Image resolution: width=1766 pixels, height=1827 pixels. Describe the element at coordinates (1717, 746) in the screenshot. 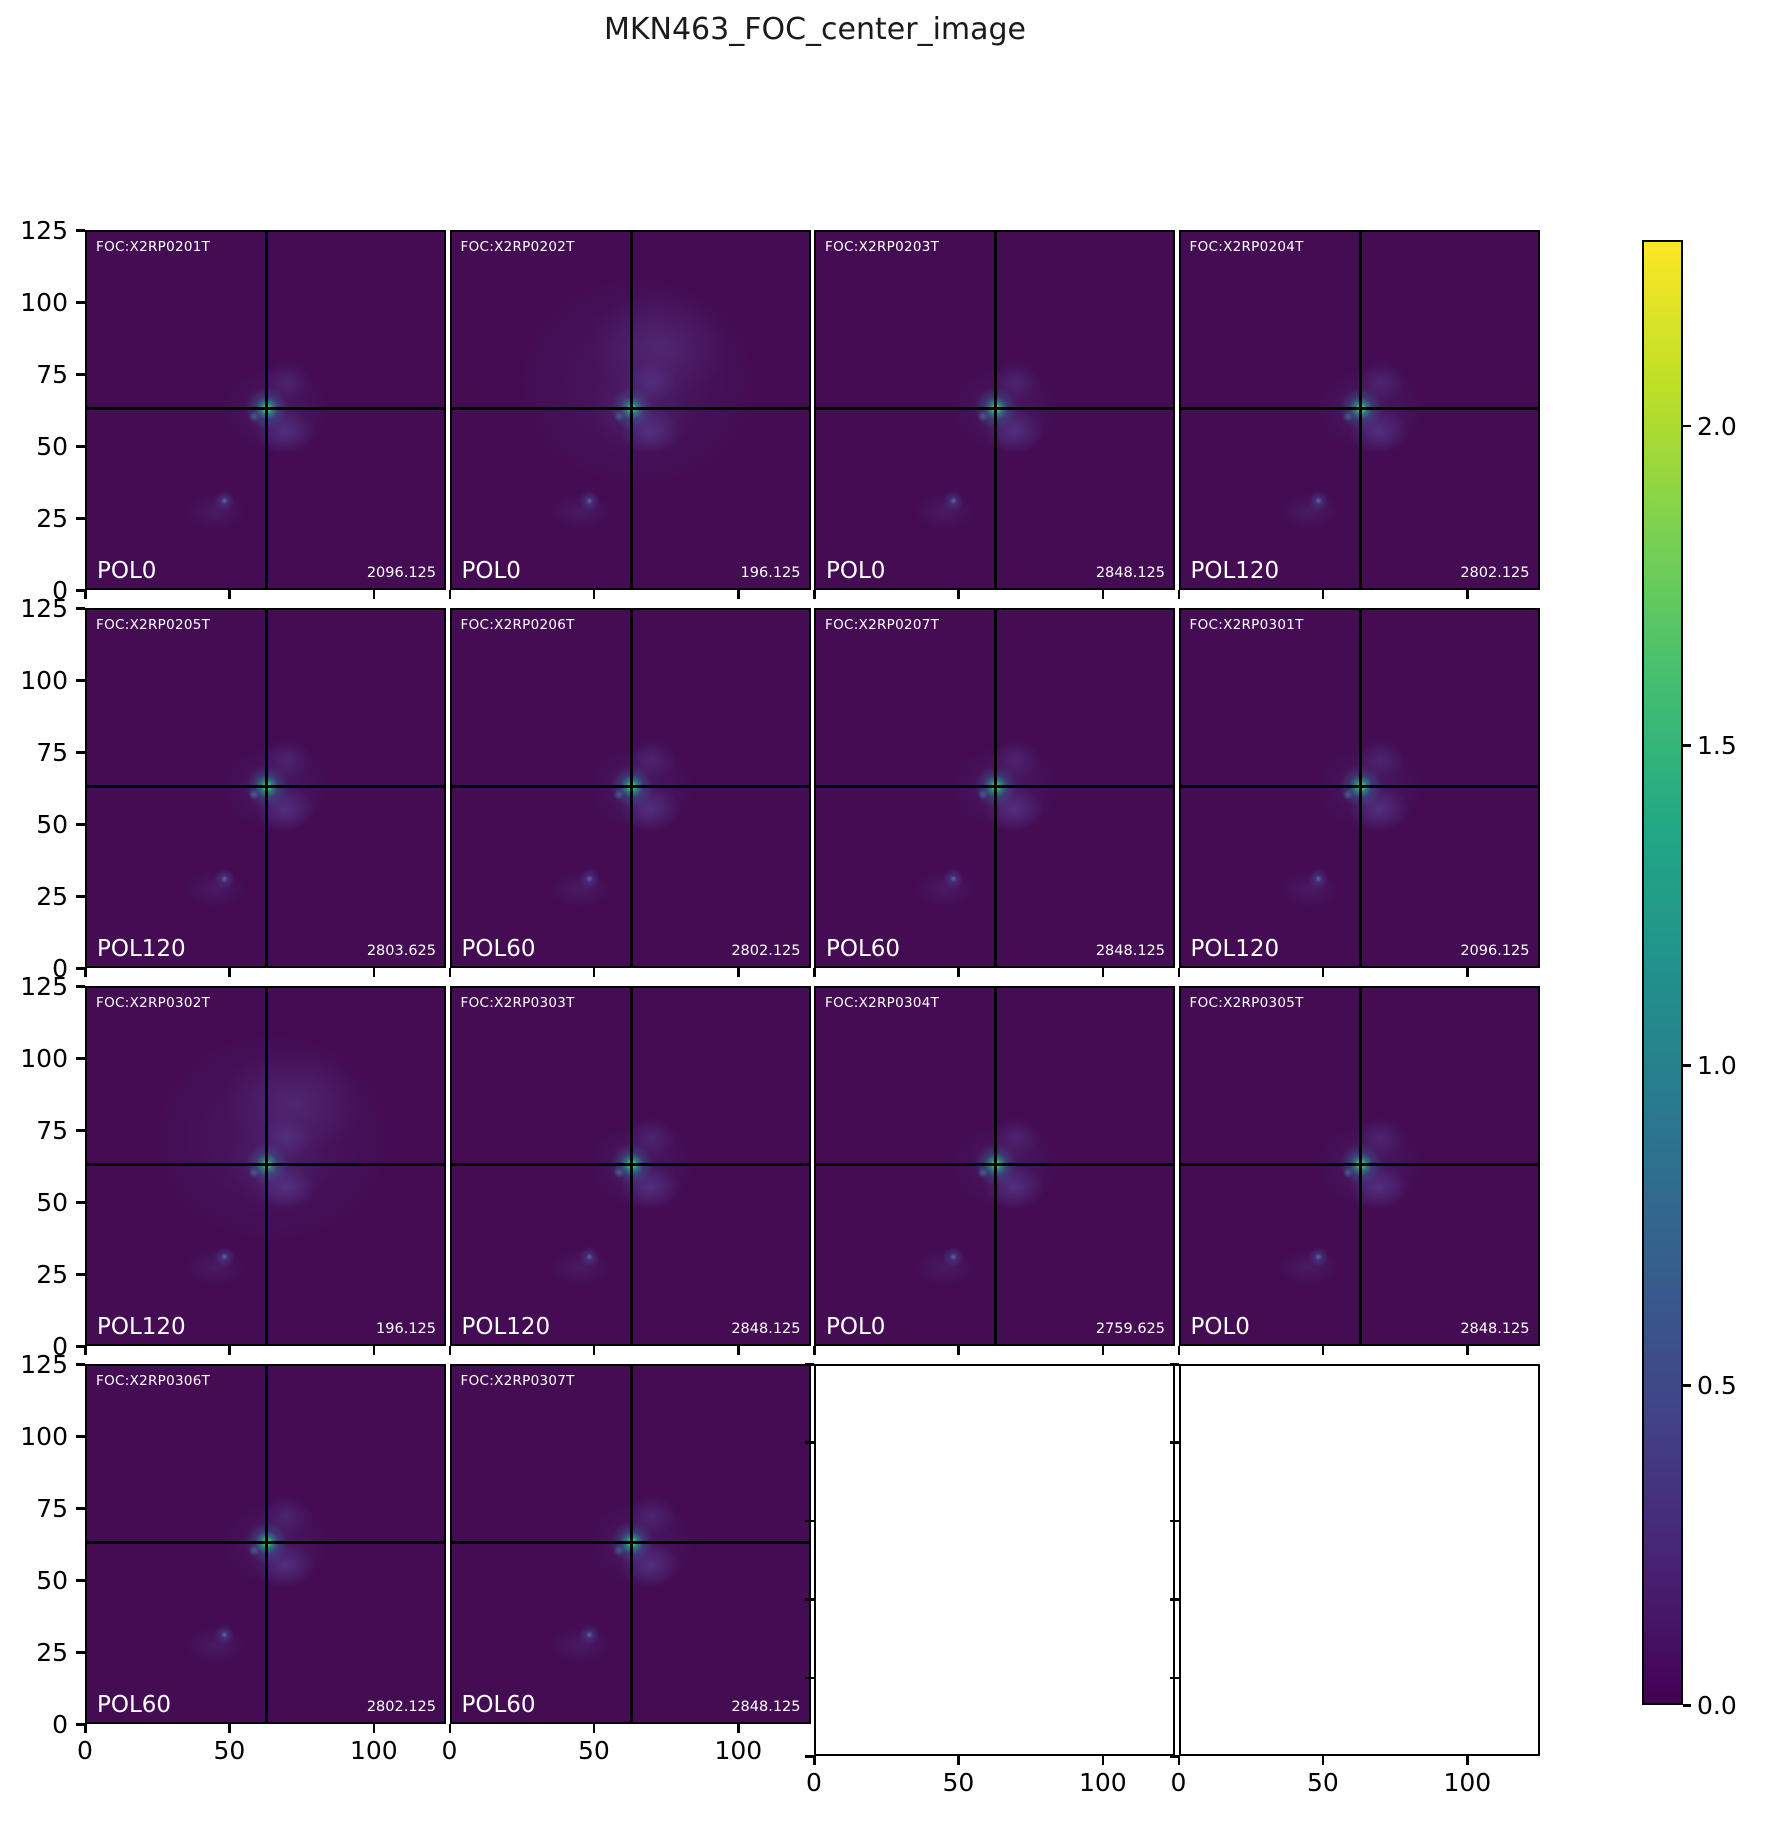

I see `colorbar-tick-label: 1.5` at that location.